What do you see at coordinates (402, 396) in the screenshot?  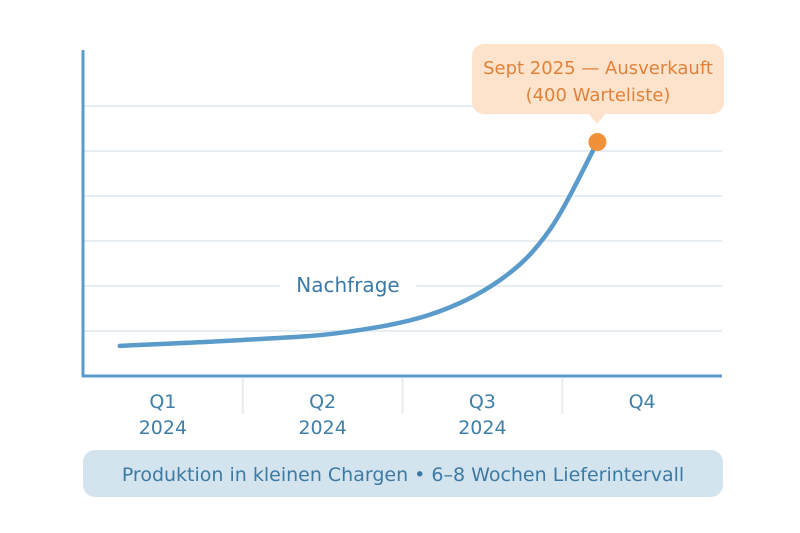 I see `quarter-separators` at bounding box center [402, 396].